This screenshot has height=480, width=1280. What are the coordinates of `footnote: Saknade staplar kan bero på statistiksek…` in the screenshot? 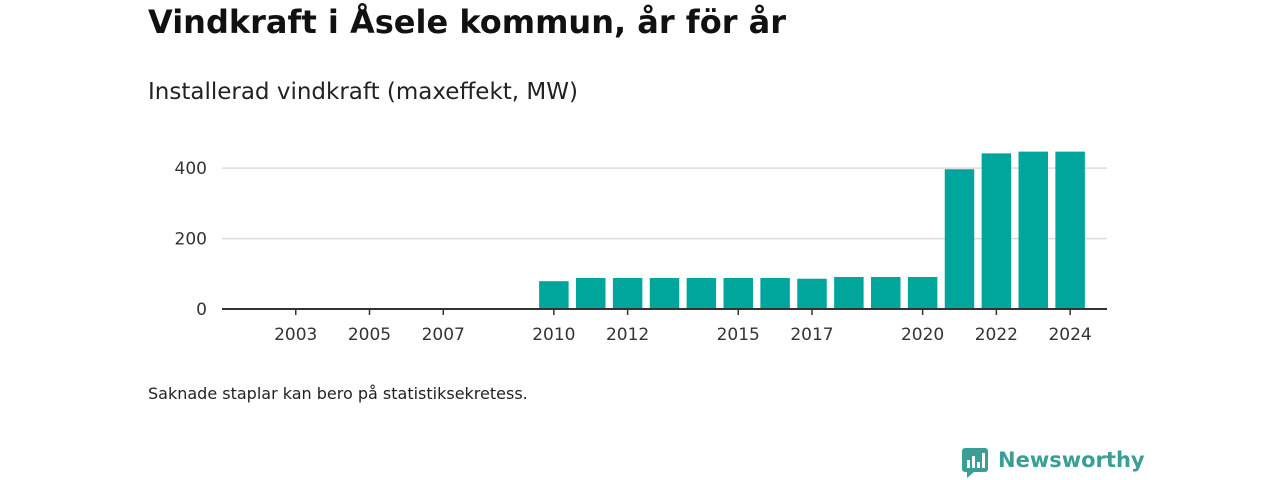 It's located at (338, 393).